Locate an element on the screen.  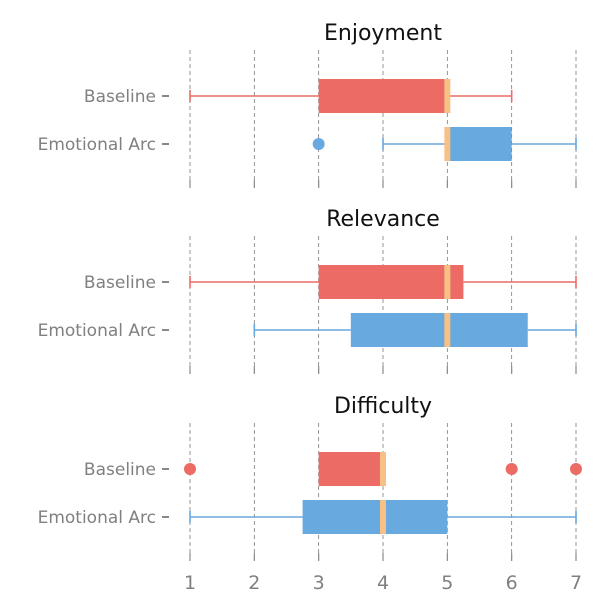
x-tick-label-3: 3 is located at coordinates (319, 583).